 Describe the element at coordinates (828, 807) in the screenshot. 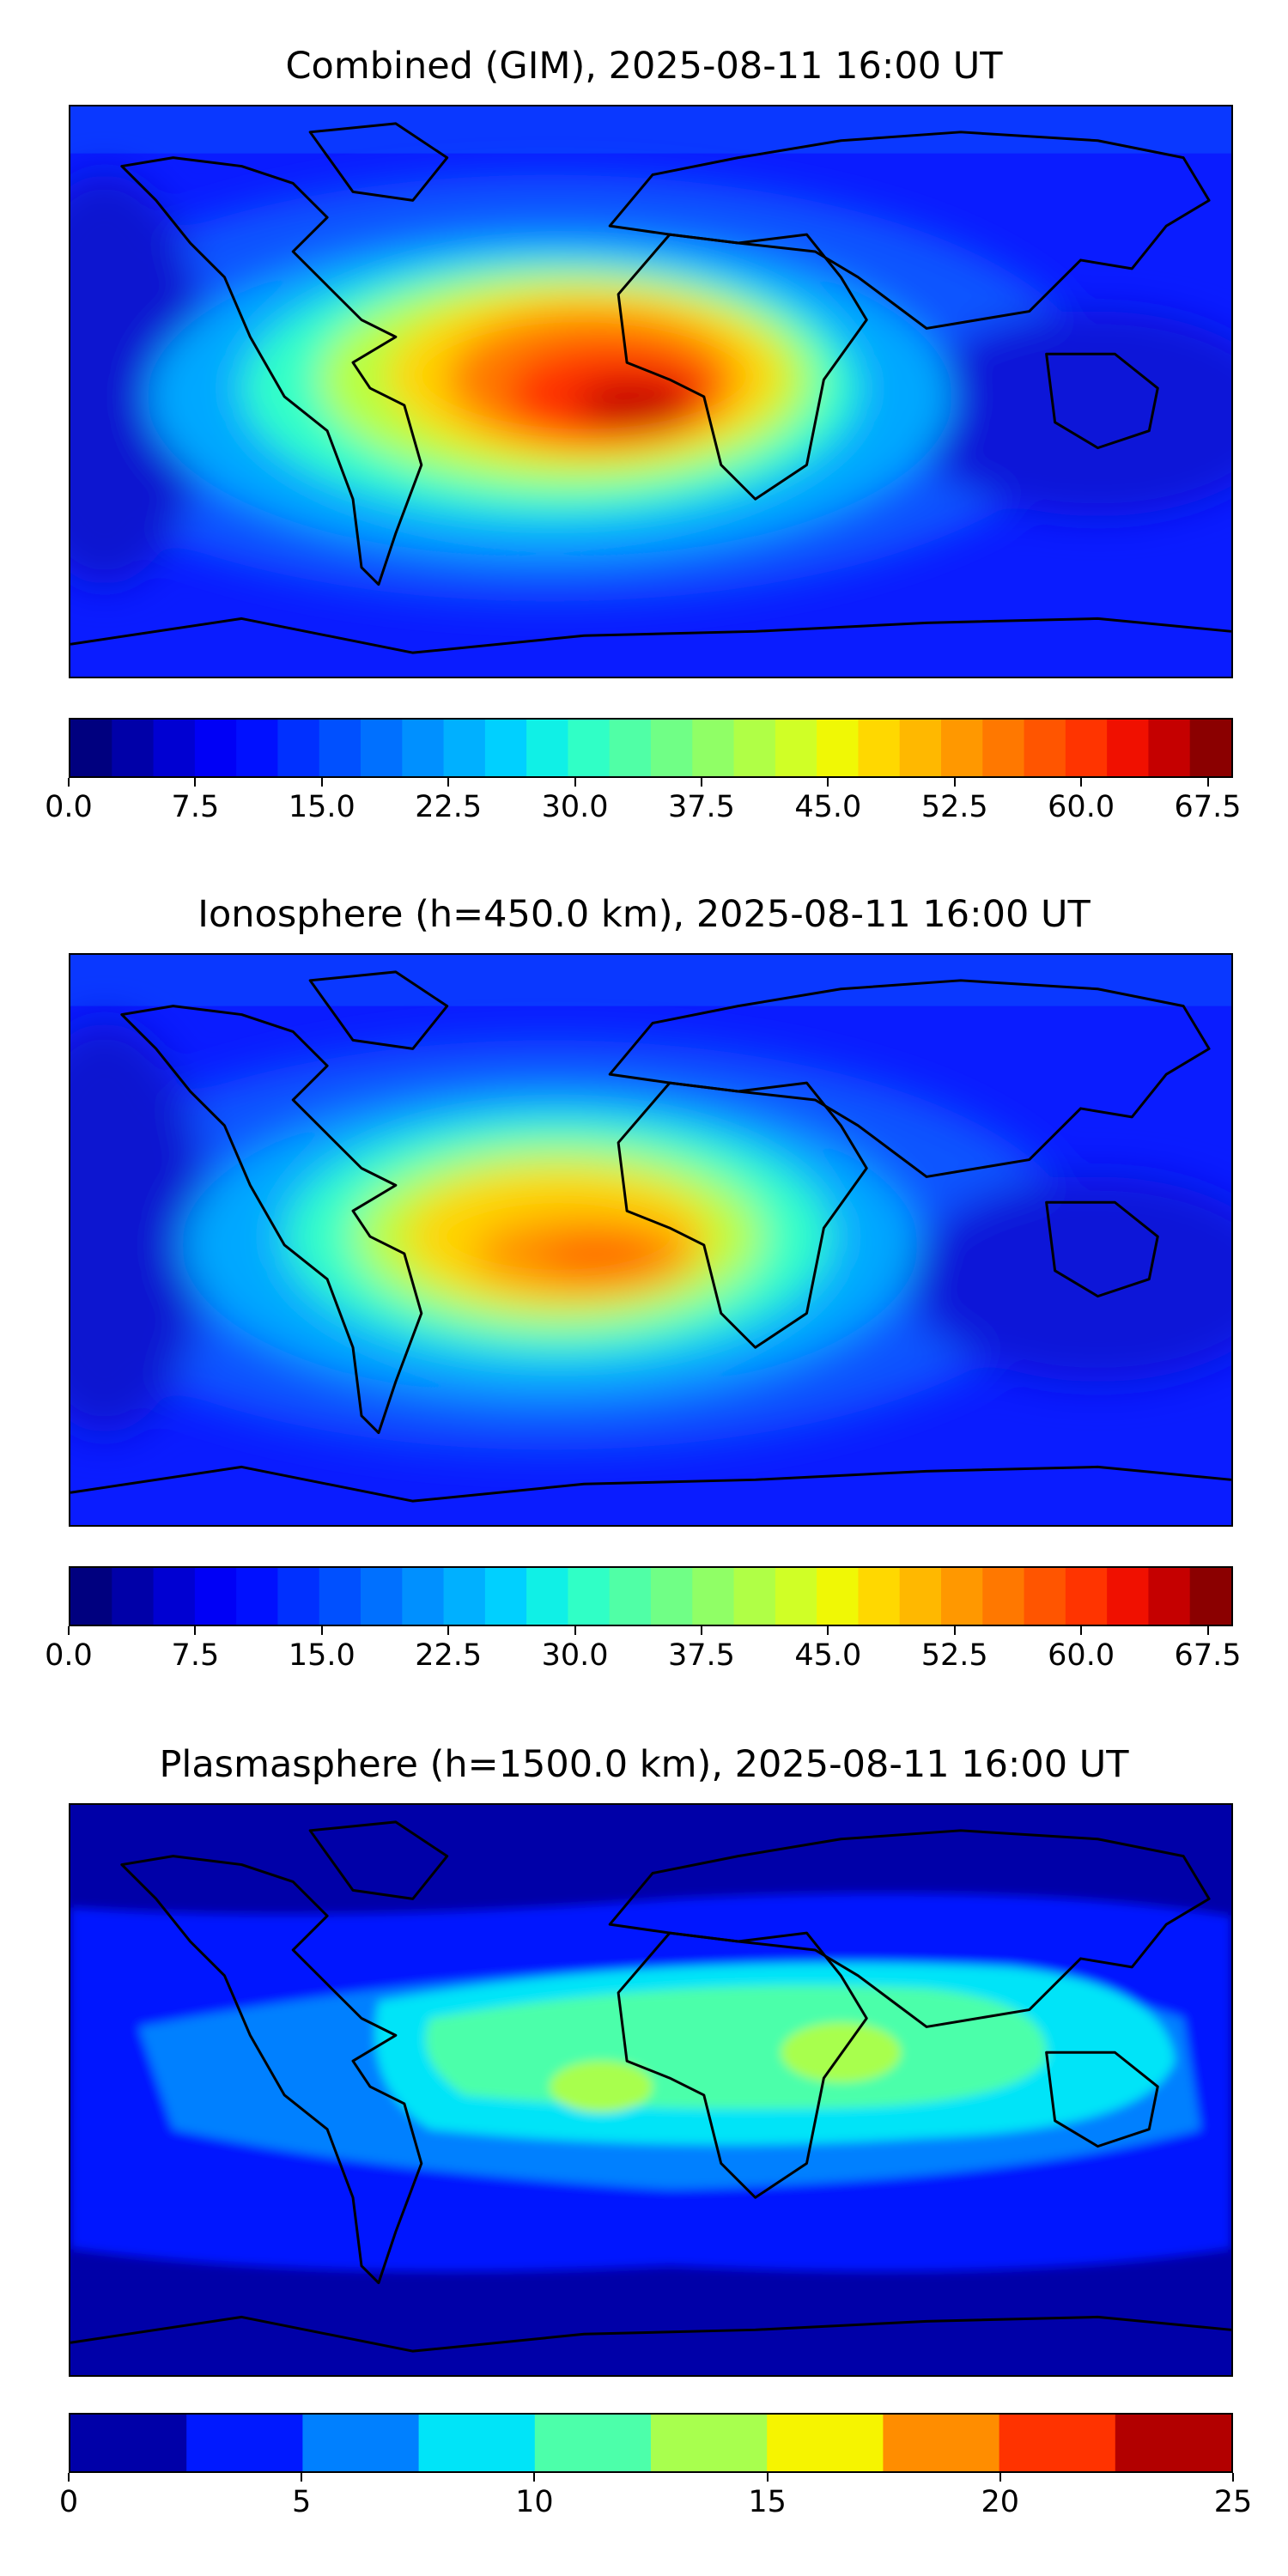

I see `colorbar-tick-label: 45.0` at that location.